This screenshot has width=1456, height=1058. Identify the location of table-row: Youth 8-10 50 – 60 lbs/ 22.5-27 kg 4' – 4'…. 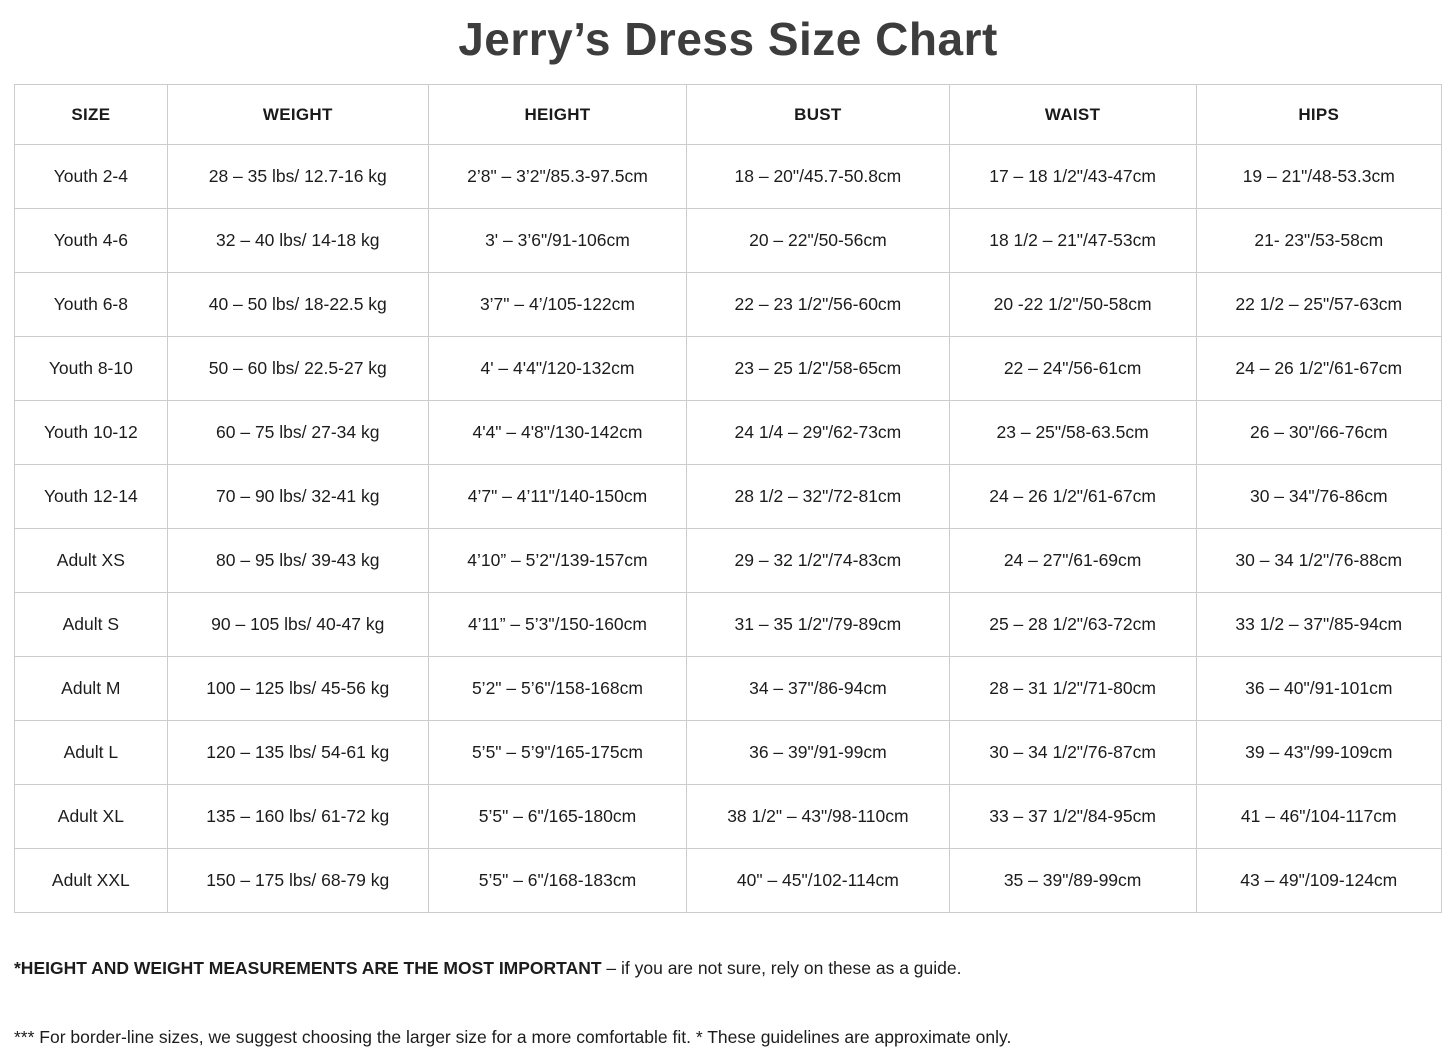
(728, 368).